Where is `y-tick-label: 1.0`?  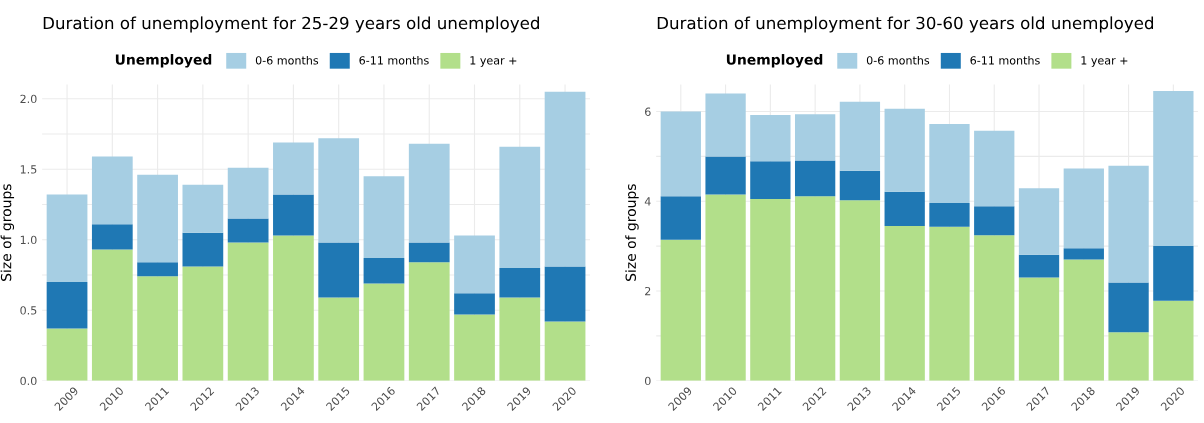 y-tick-label: 1.0 is located at coordinates (28, 240).